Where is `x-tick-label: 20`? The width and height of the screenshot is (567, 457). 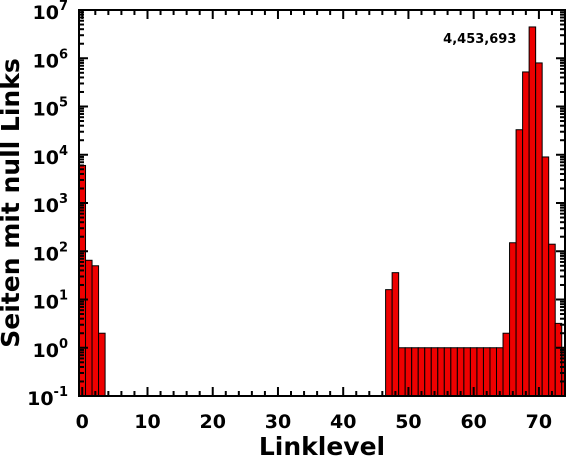 x-tick-label: 20 is located at coordinates (213, 422).